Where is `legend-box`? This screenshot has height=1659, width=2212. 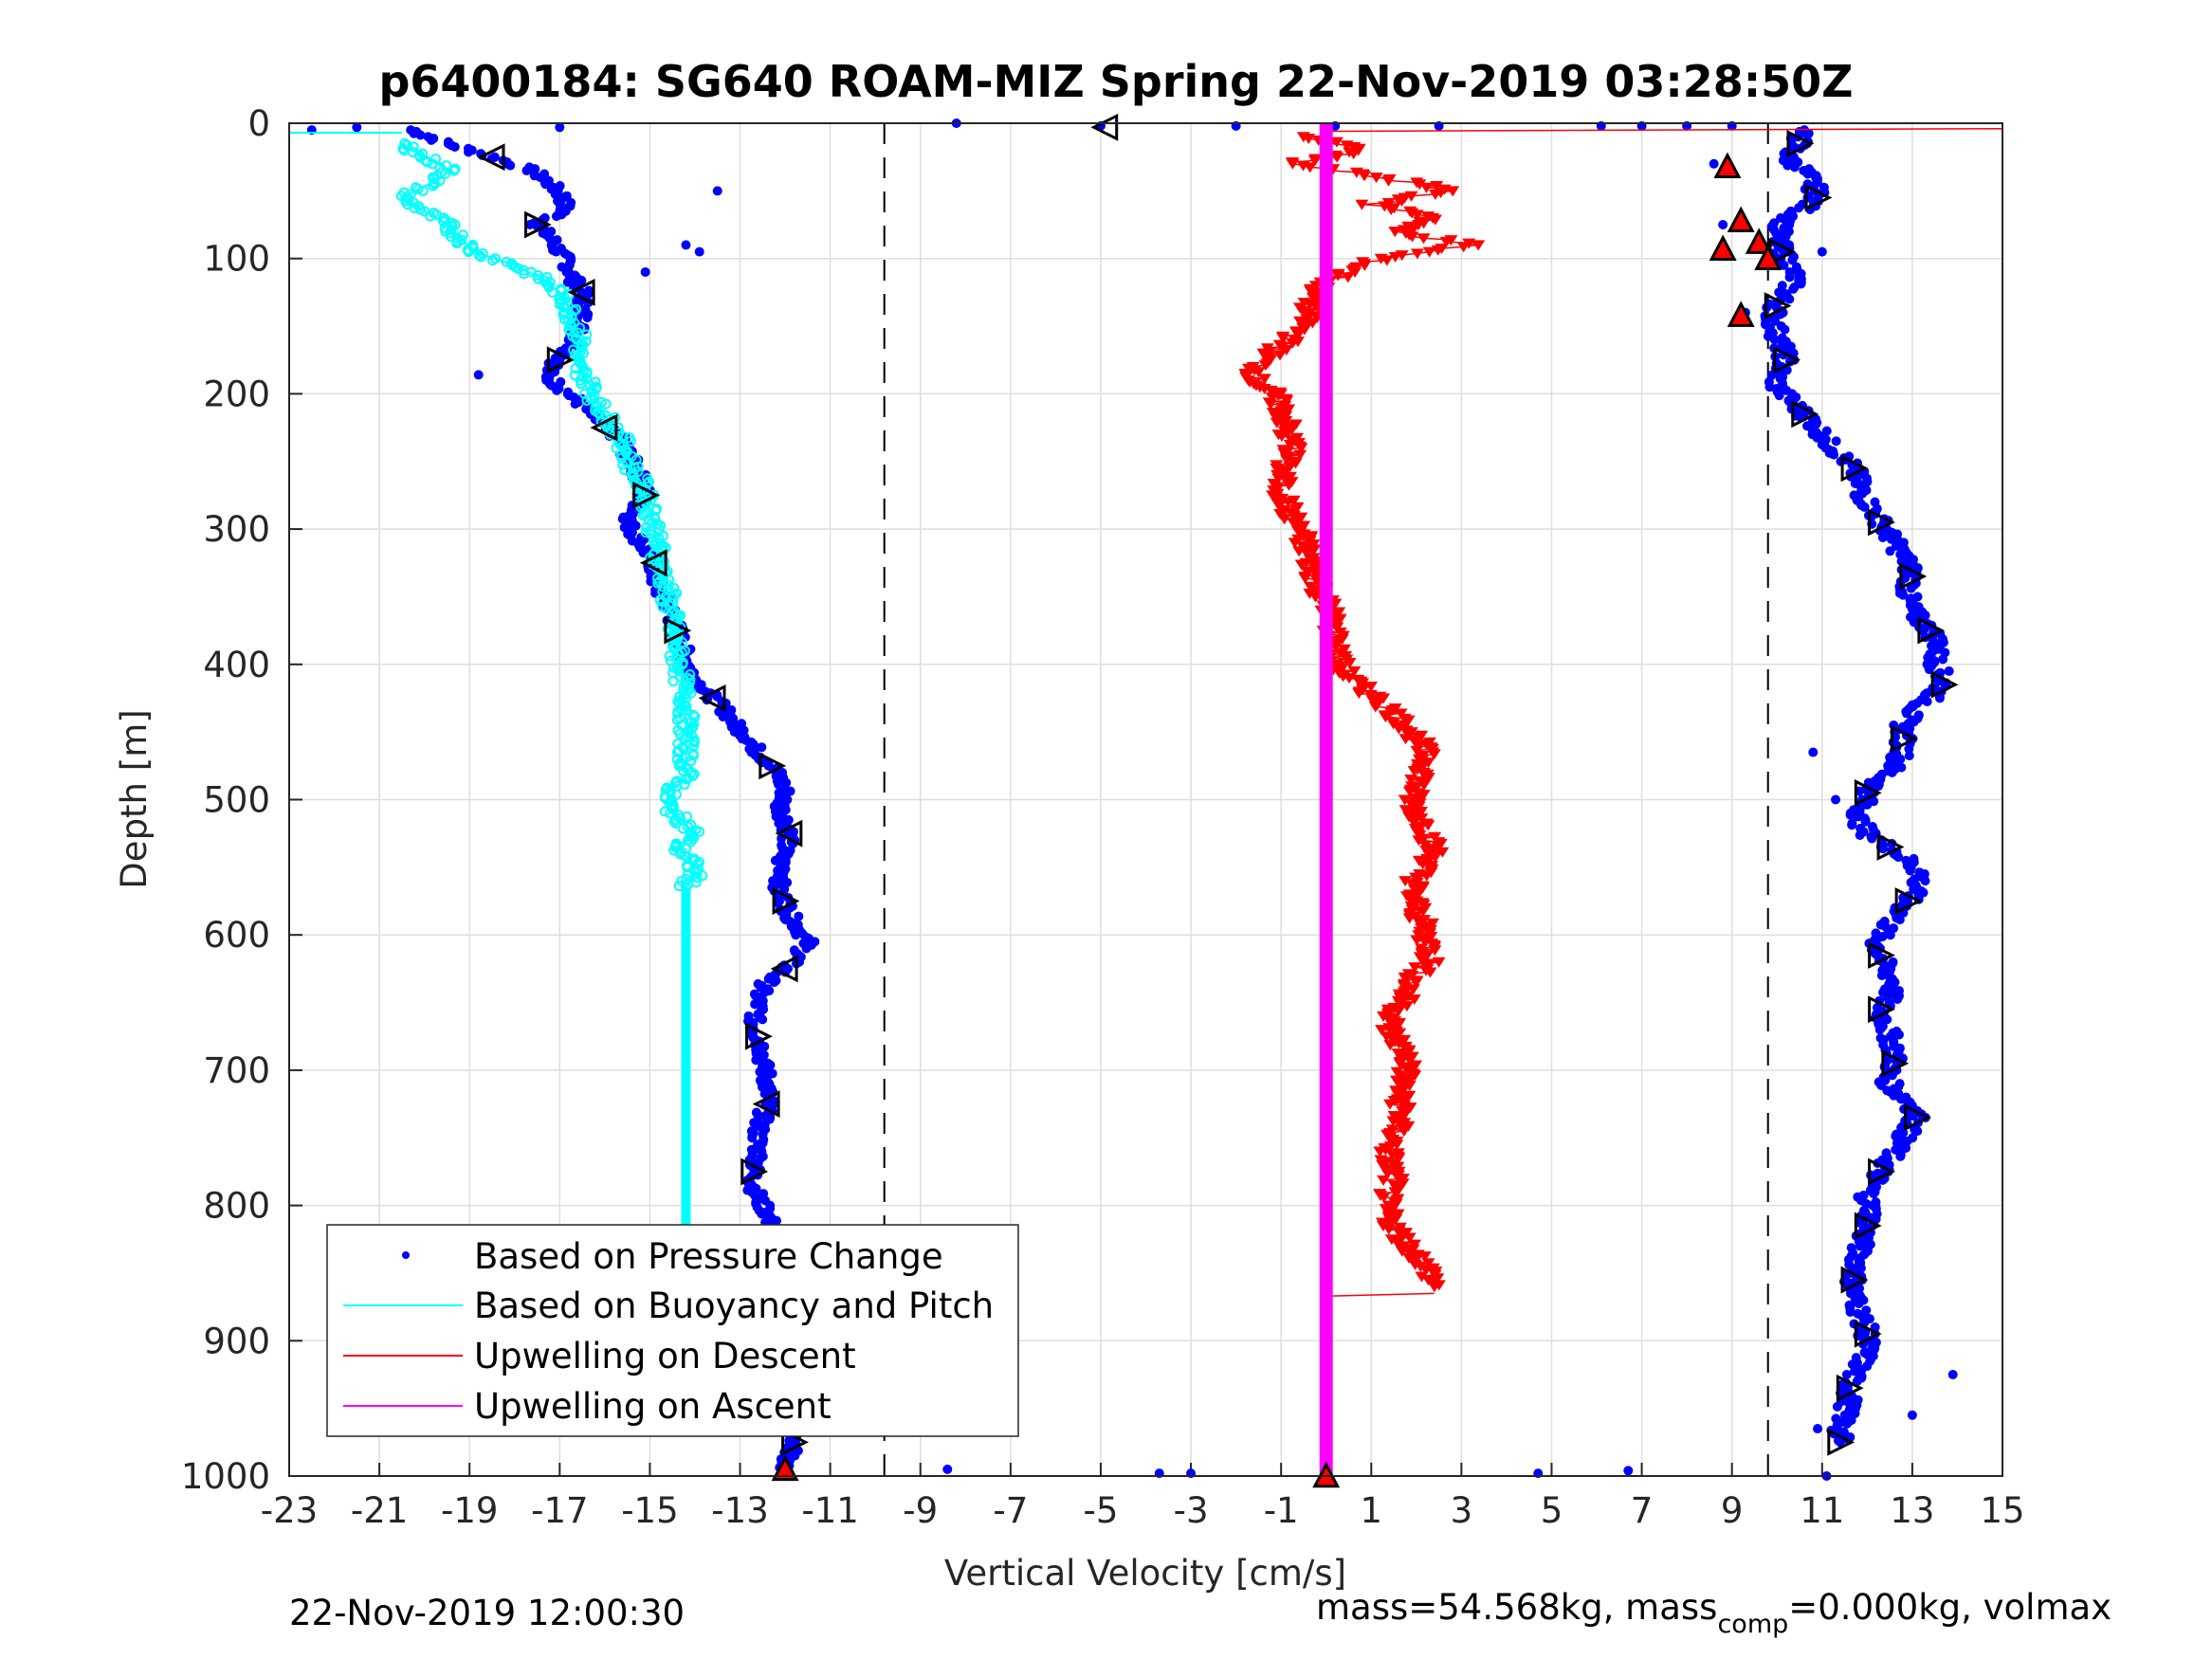
legend-box is located at coordinates (672, 1330).